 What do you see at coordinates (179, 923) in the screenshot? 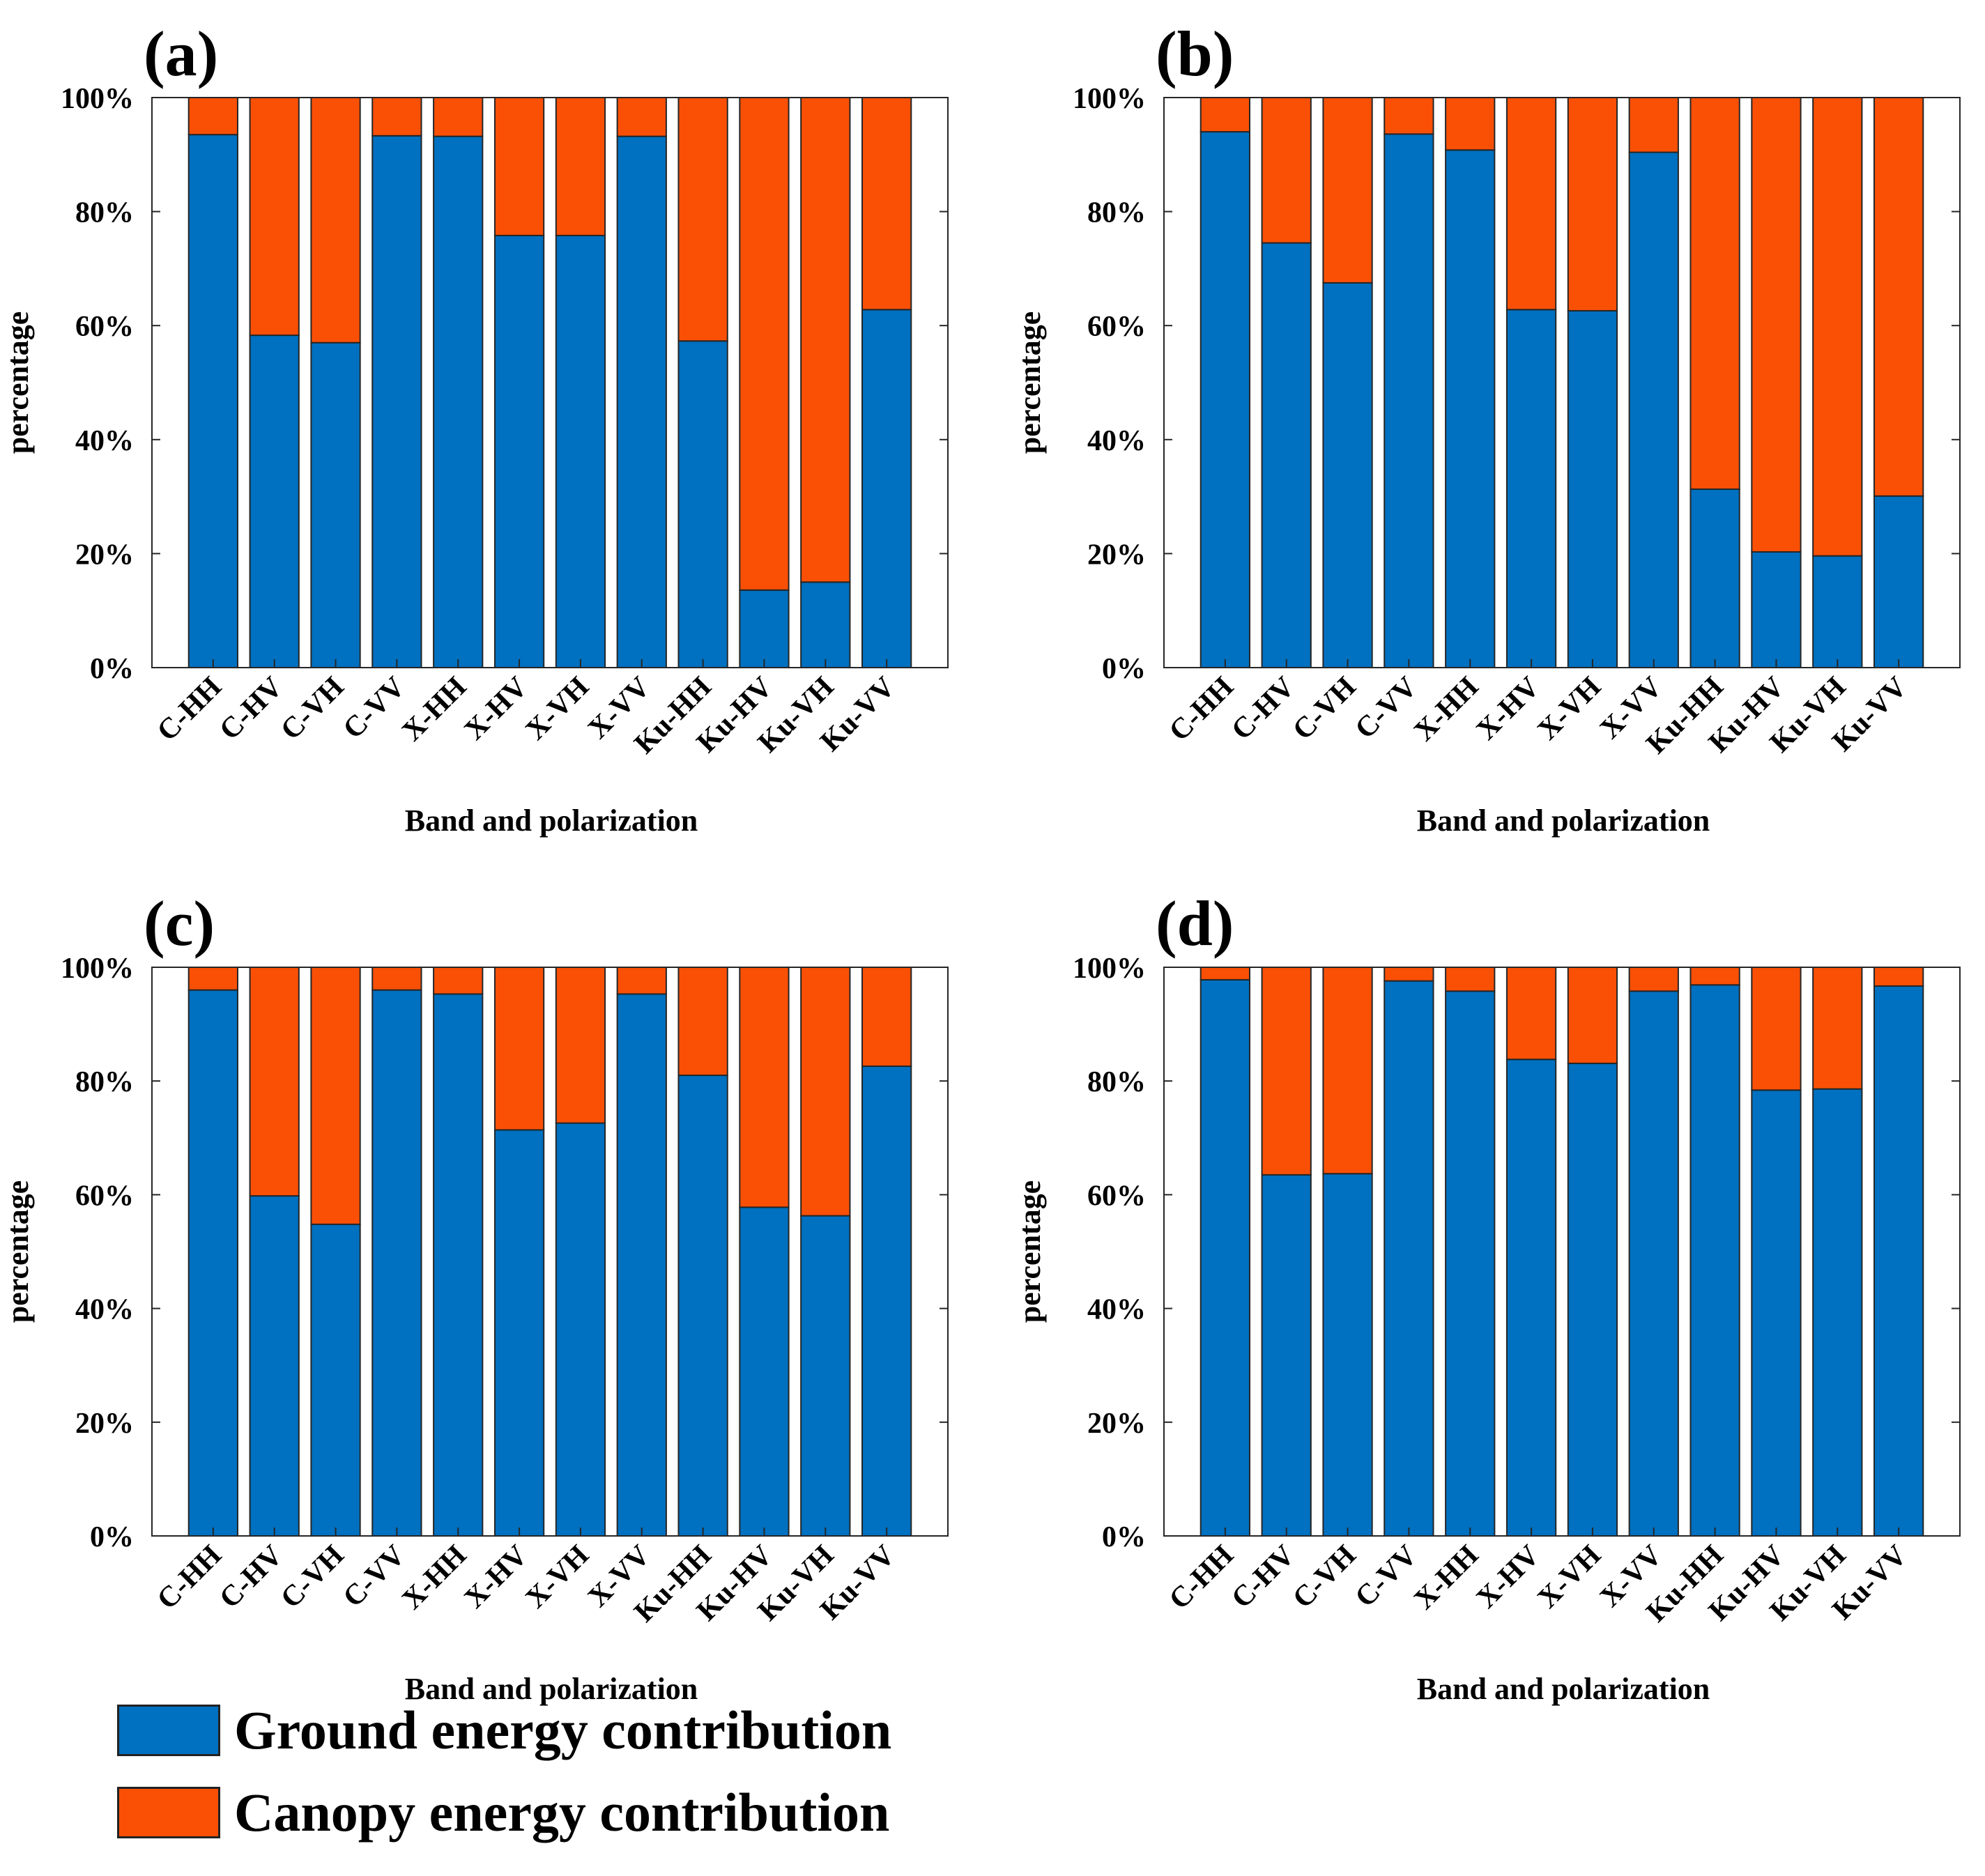
I see `panel-label: (c)` at bounding box center [179, 923].